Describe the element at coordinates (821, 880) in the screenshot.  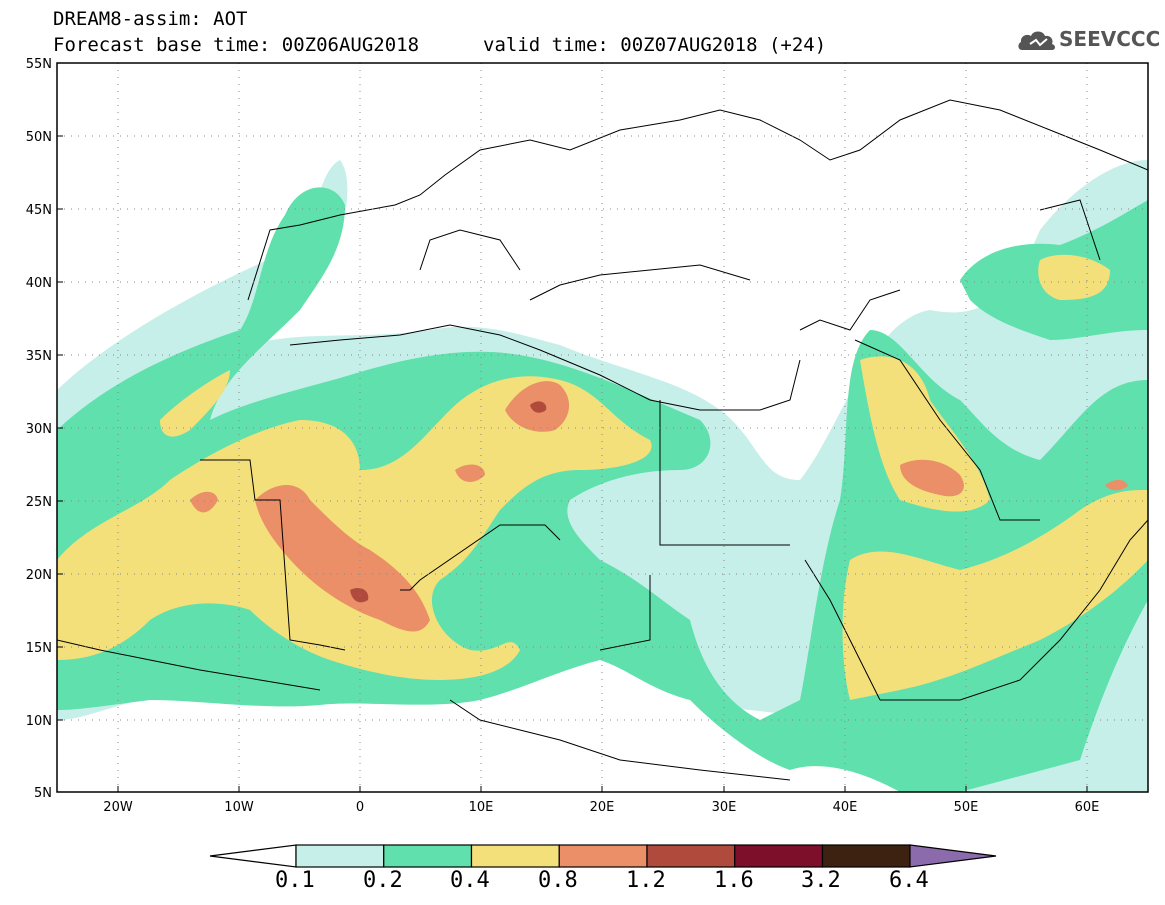
I see `colorbar-label: 3.2` at that location.